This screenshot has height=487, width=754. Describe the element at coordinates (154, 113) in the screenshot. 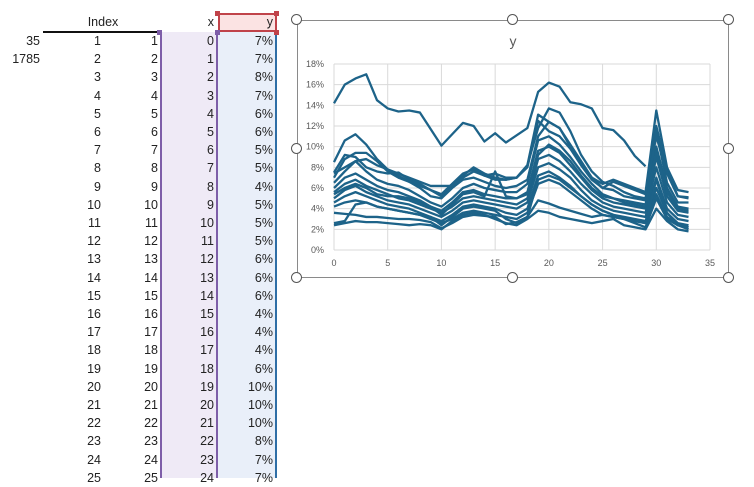

I see `index-copy-cell: 5` at that location.